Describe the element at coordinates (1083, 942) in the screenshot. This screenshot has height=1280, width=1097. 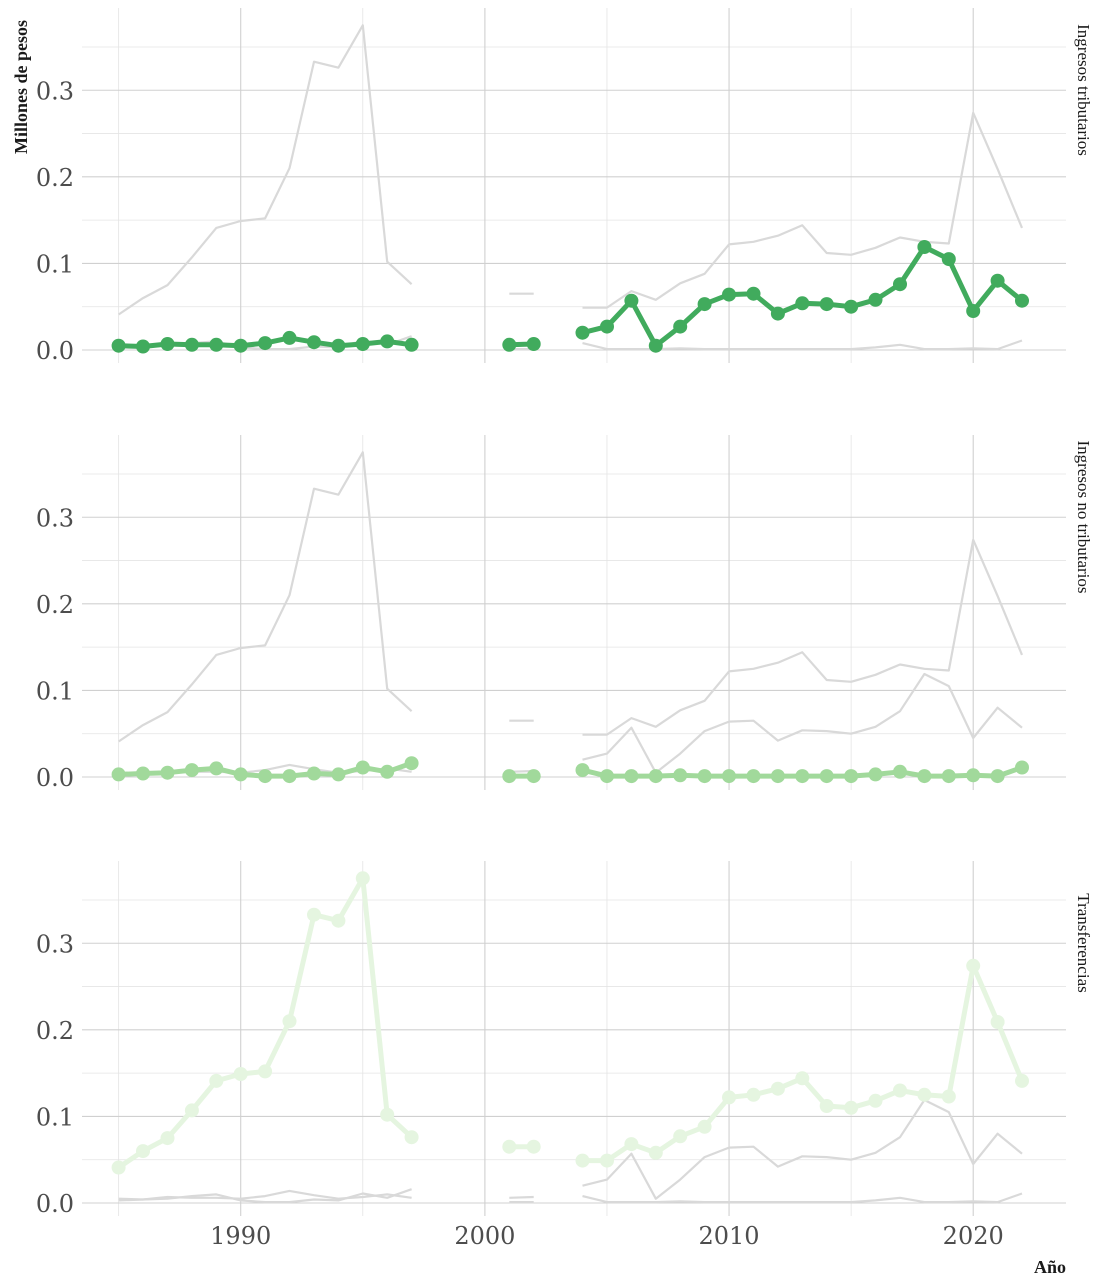
I see `facet-strip-label: Transferencias` at that location.